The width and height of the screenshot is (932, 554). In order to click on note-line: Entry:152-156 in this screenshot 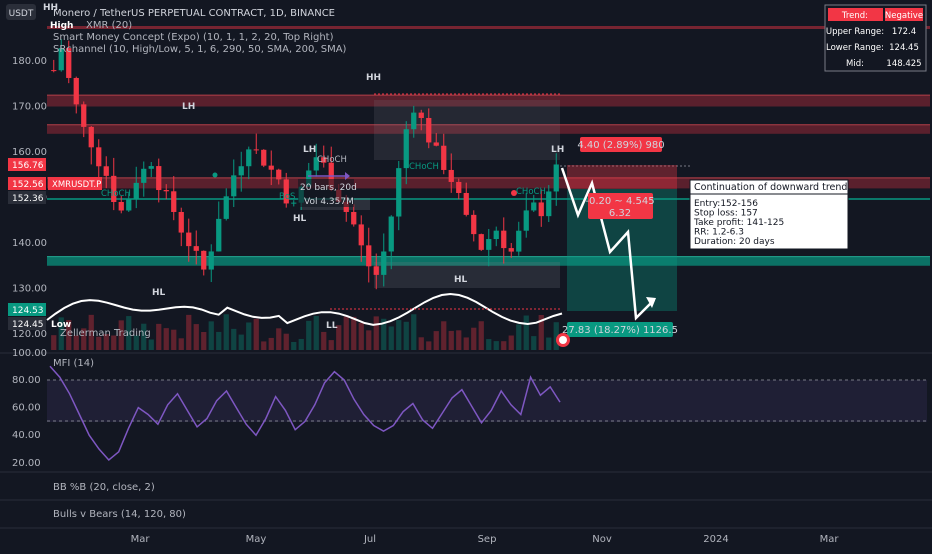, I will do `click(726, 204)`.